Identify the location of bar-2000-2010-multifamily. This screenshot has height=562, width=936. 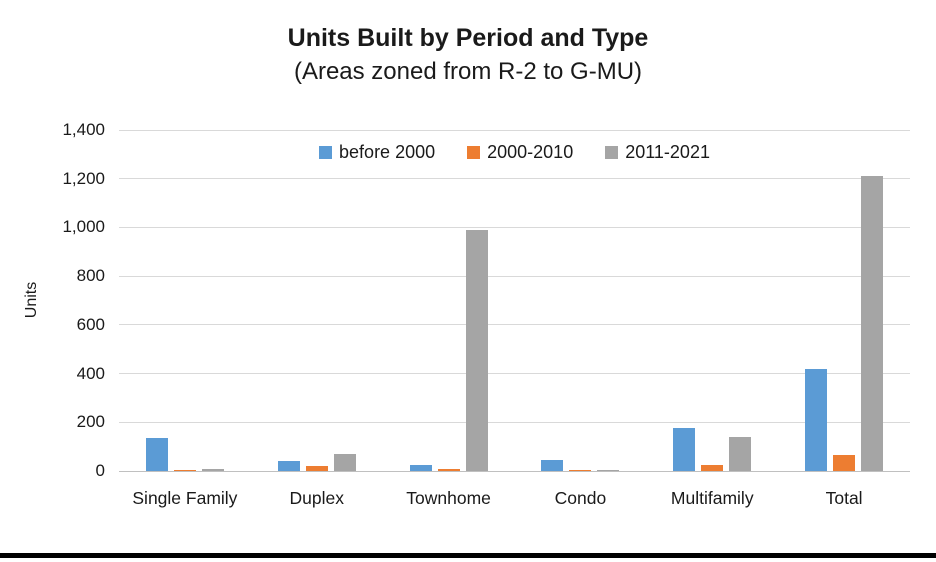
(712, 468).